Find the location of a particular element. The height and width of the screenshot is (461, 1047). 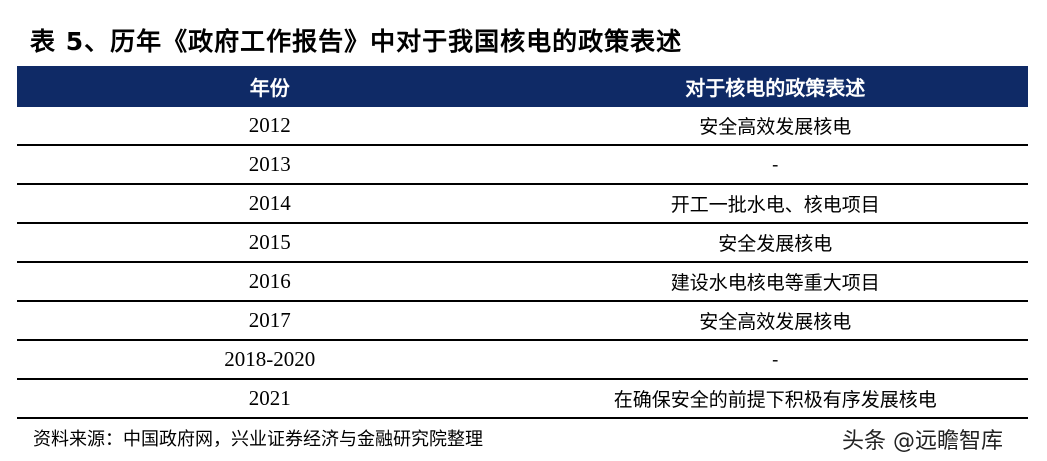

table-row: 2017 安全高效发展核电 is located at coordinates (522, 321).